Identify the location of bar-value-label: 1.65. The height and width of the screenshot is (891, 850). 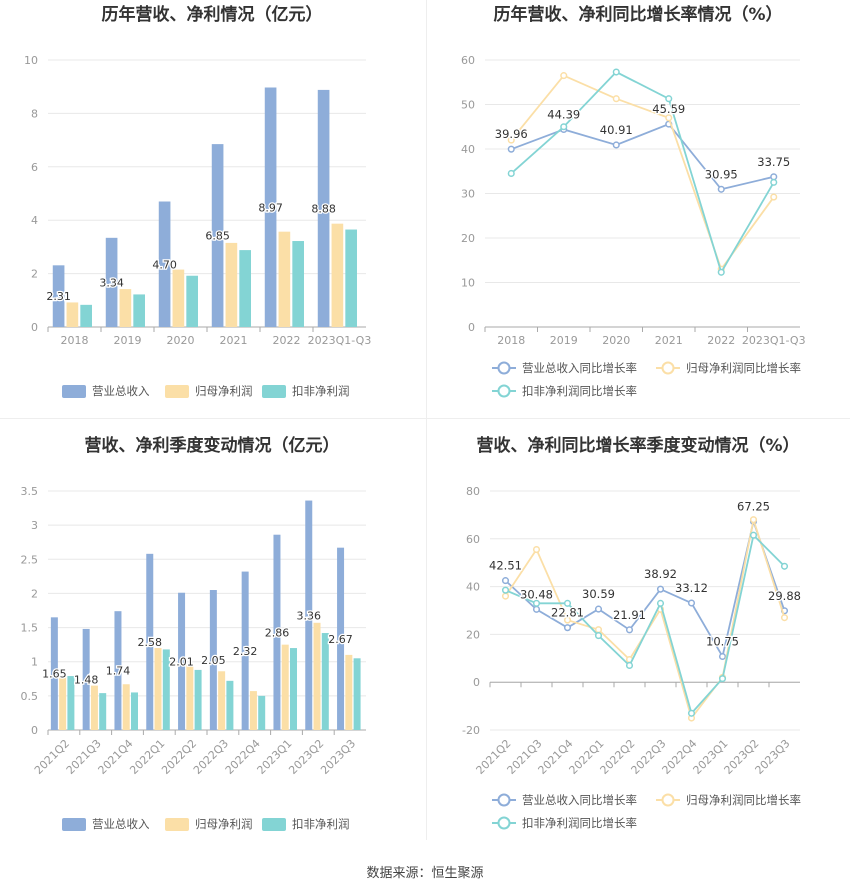
(54, 674).